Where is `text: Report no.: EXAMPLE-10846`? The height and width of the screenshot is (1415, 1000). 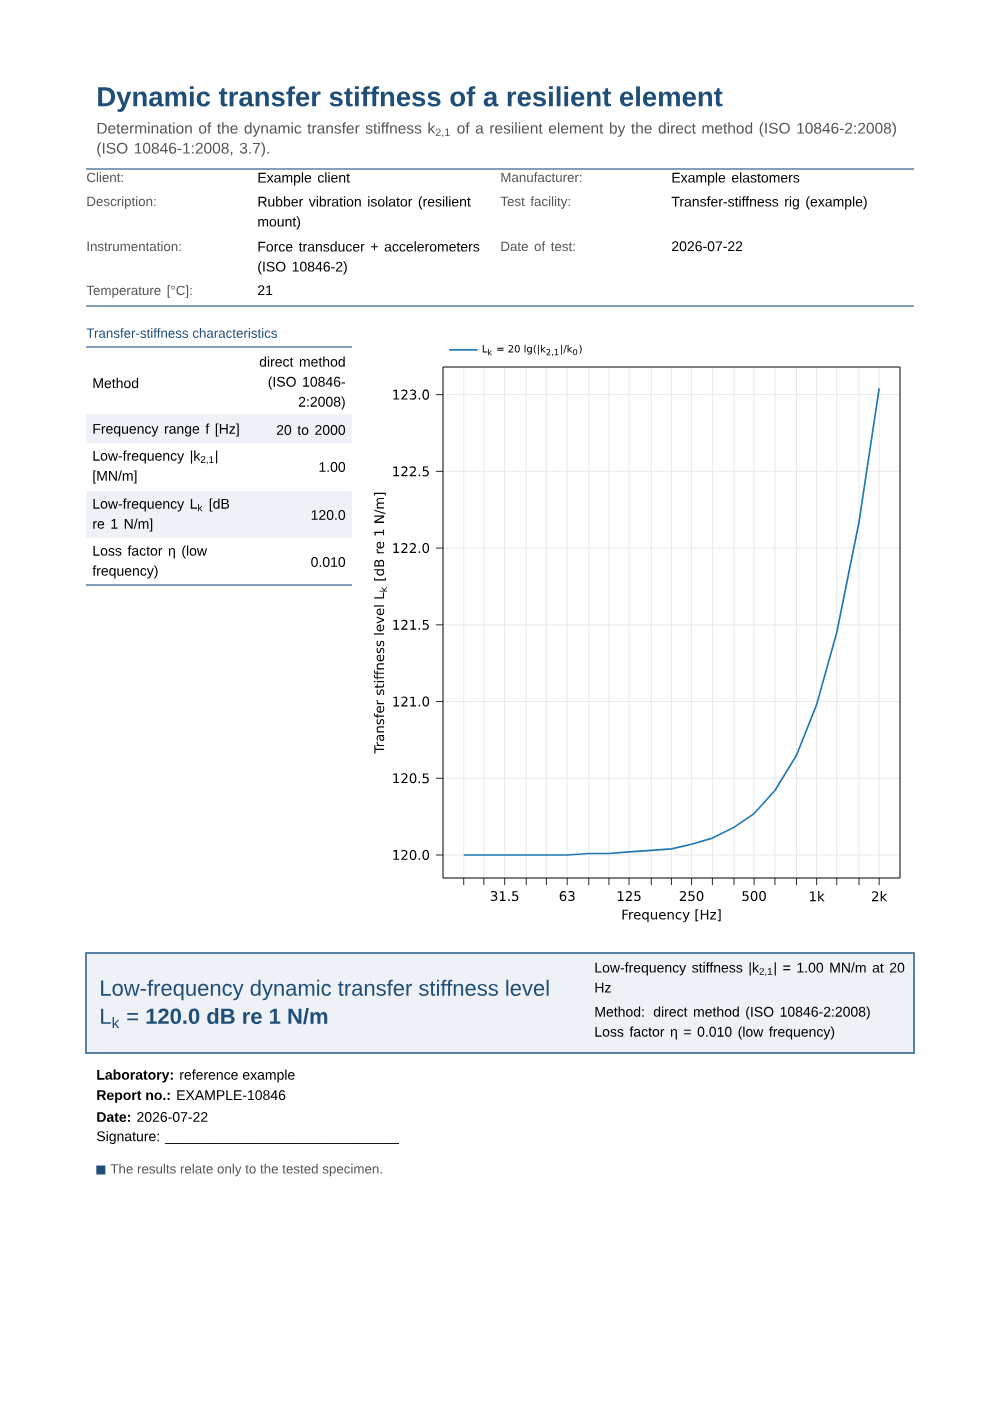 text: Report no.: EXAMPLE-10846 is located at coordinates (191, 1096).